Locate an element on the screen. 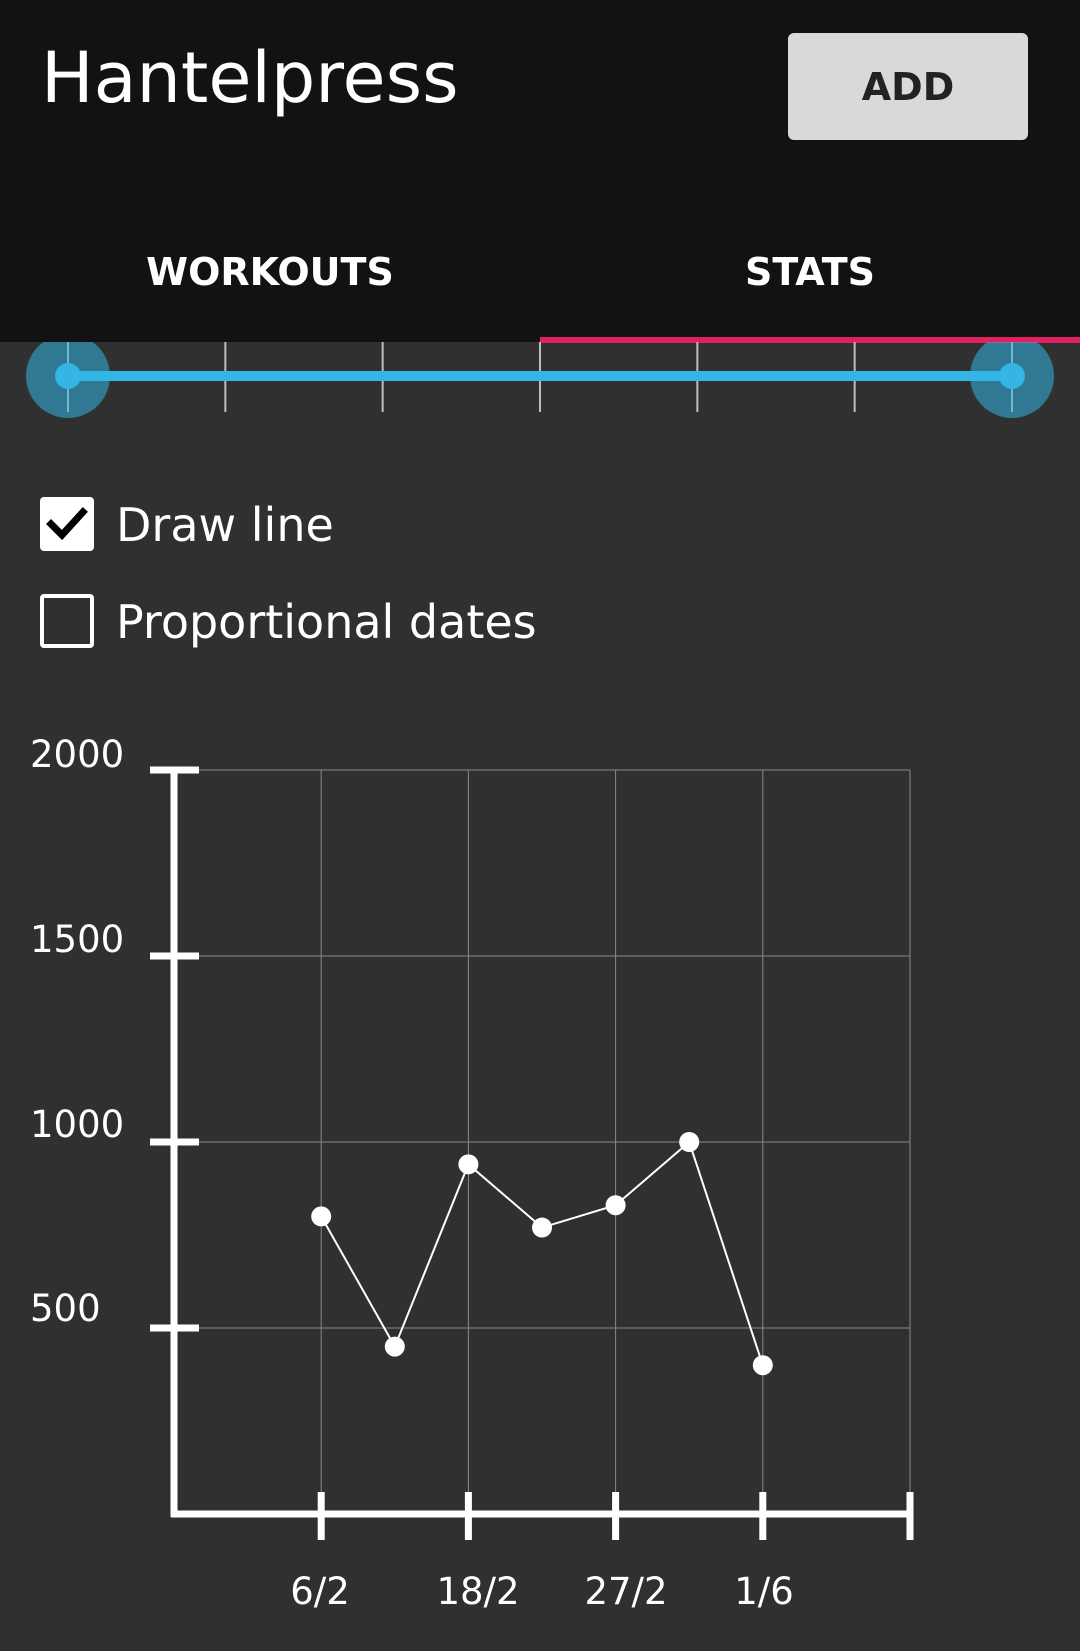  series-line is located at coordinates (542, 1253).